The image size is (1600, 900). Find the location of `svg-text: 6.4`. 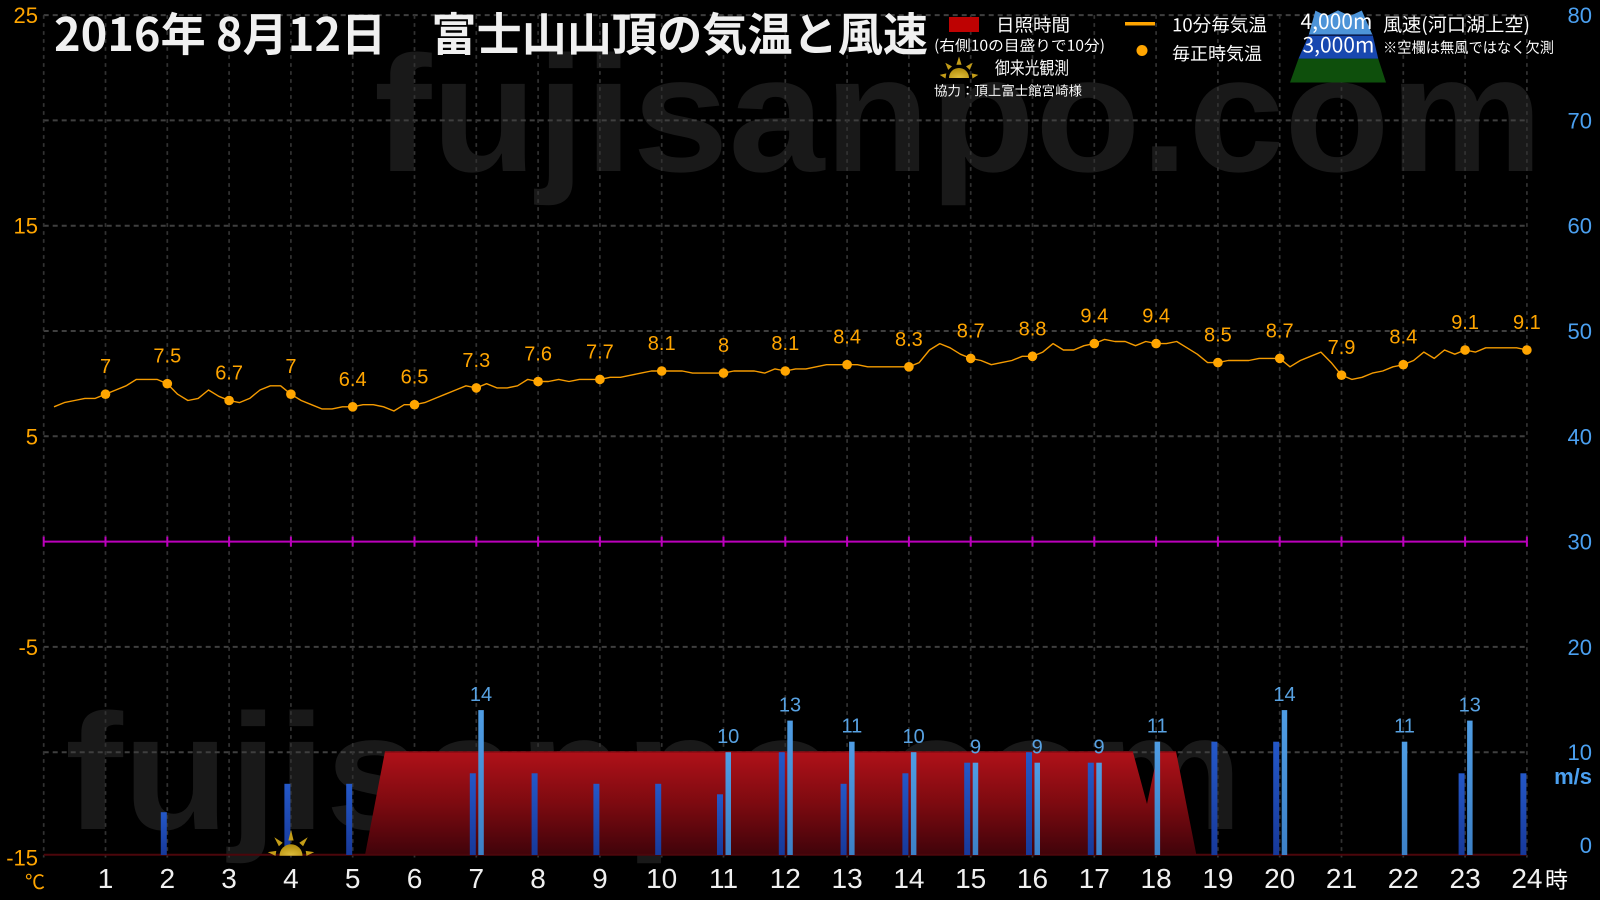

svg-text: 6.4 is located at coordinates (353, 380).